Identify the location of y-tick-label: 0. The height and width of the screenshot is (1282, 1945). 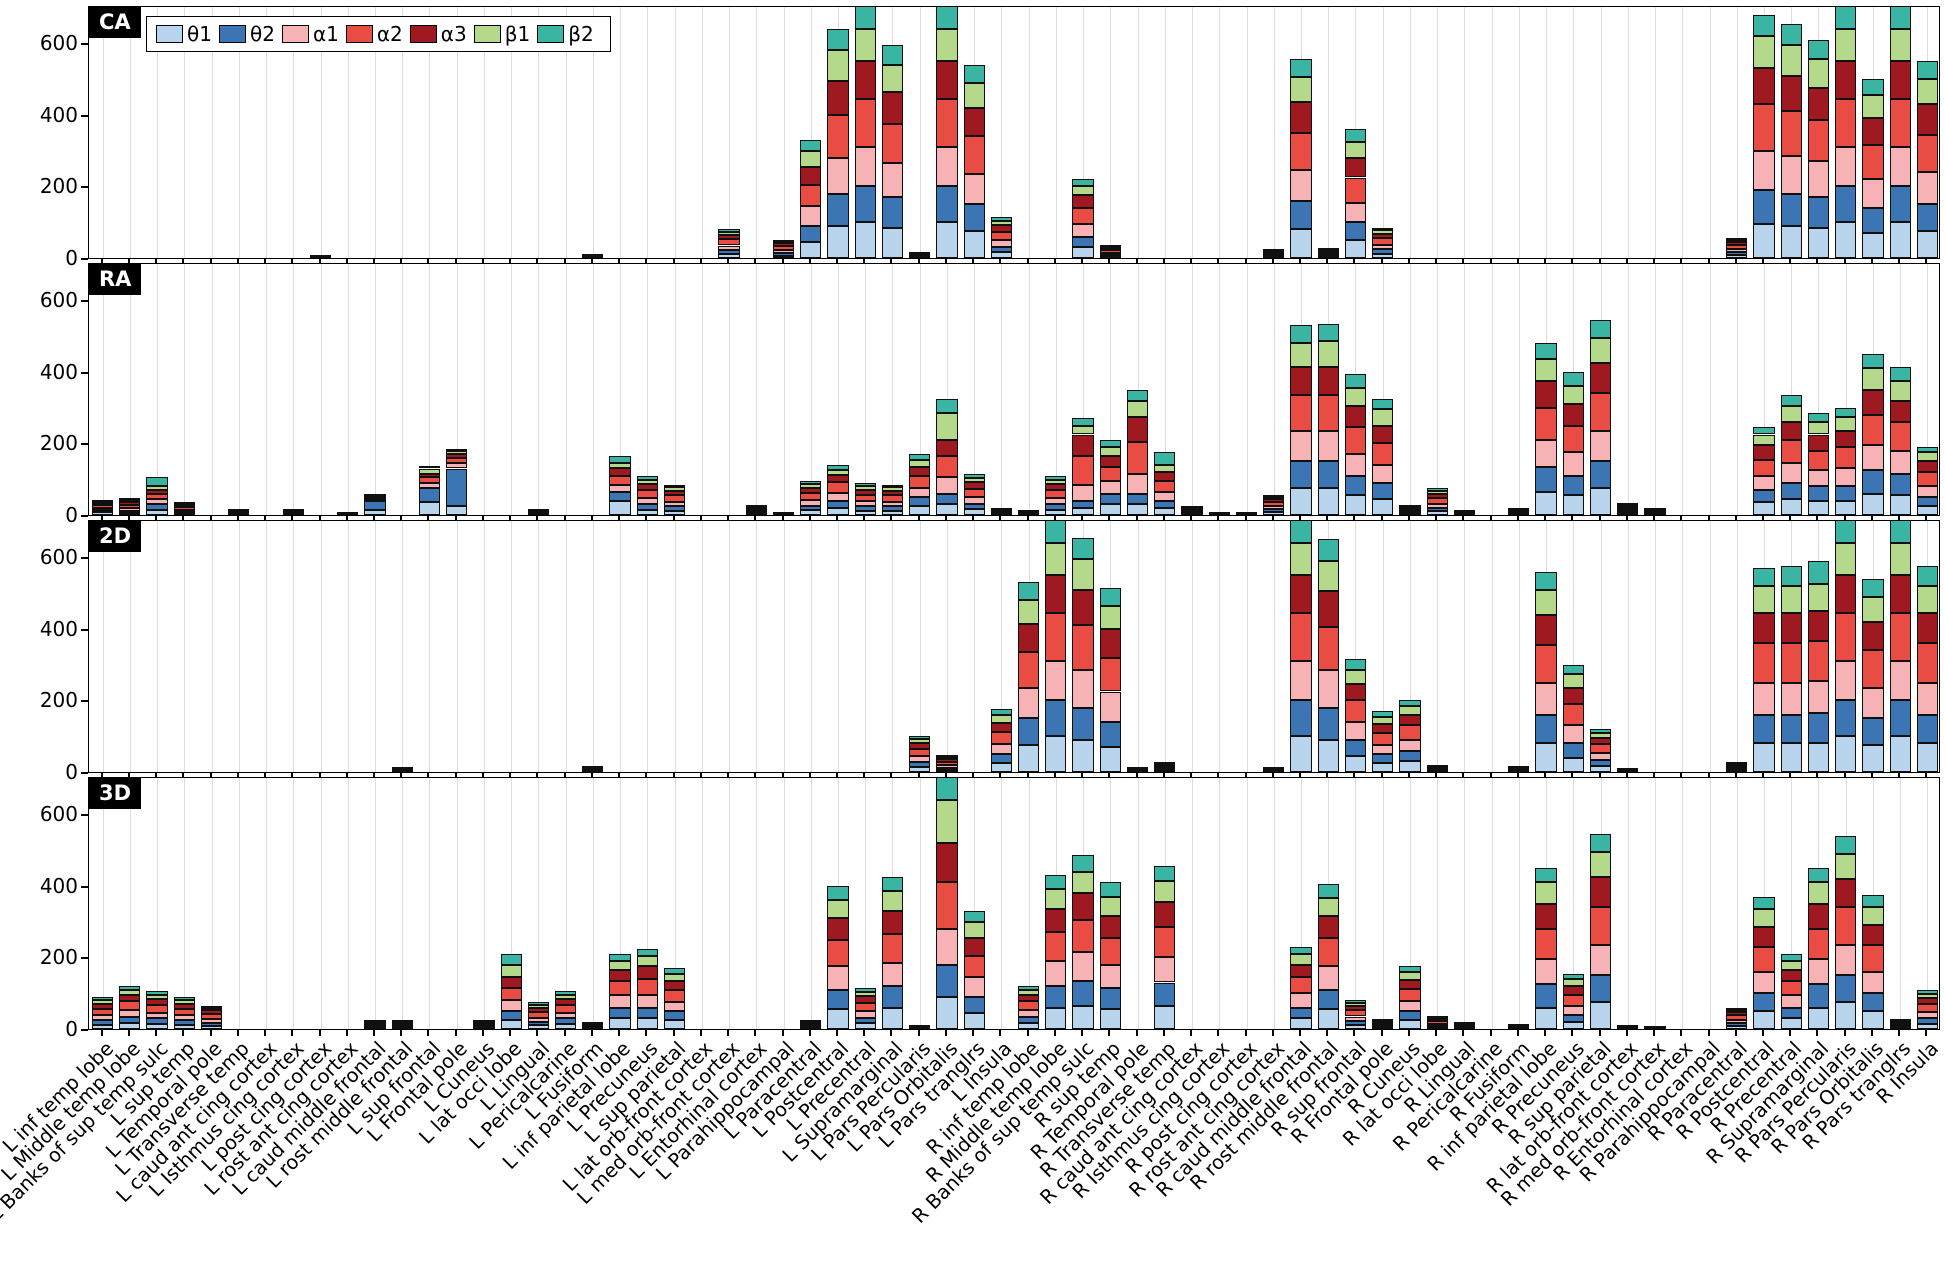
(71, 772).